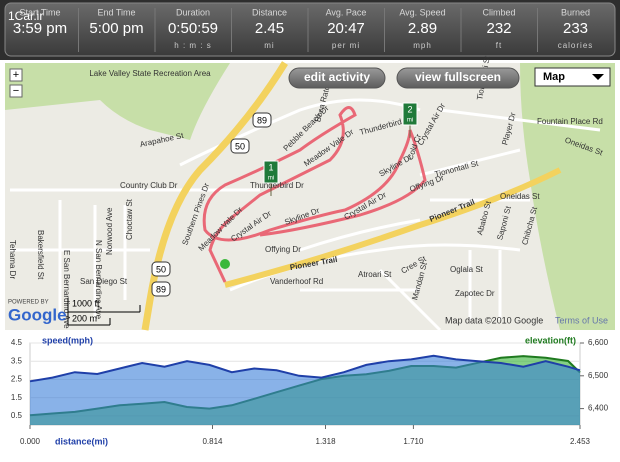  I want to click on stat-label: End Time, so click(116, 12).